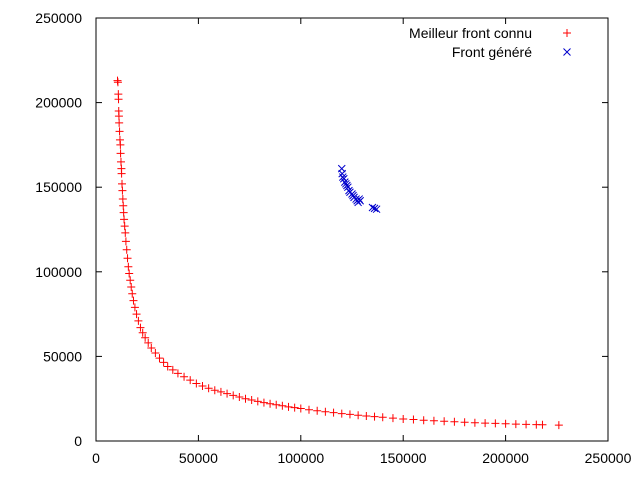 This screenshot has width=640, height=480. What do you see at coordinates (300, 458) in the screenshot?
I see `x-tick-label: 100000` at bounding box center [300, 458].